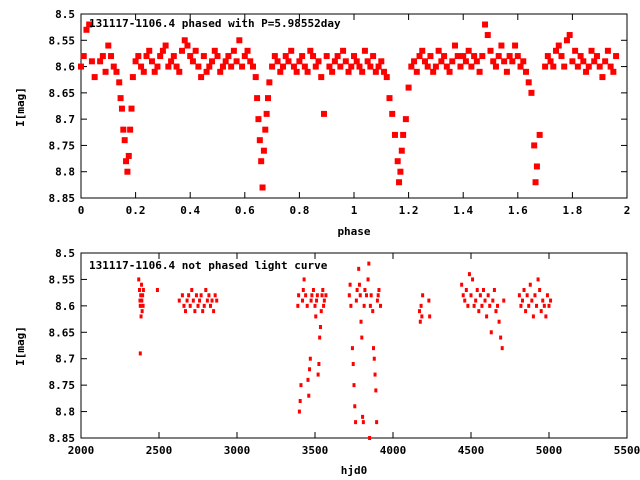  Describe the element at coordinates (65, 306) in the screenshot. I see `hjd-y-tick-label: 8.6` at that location.